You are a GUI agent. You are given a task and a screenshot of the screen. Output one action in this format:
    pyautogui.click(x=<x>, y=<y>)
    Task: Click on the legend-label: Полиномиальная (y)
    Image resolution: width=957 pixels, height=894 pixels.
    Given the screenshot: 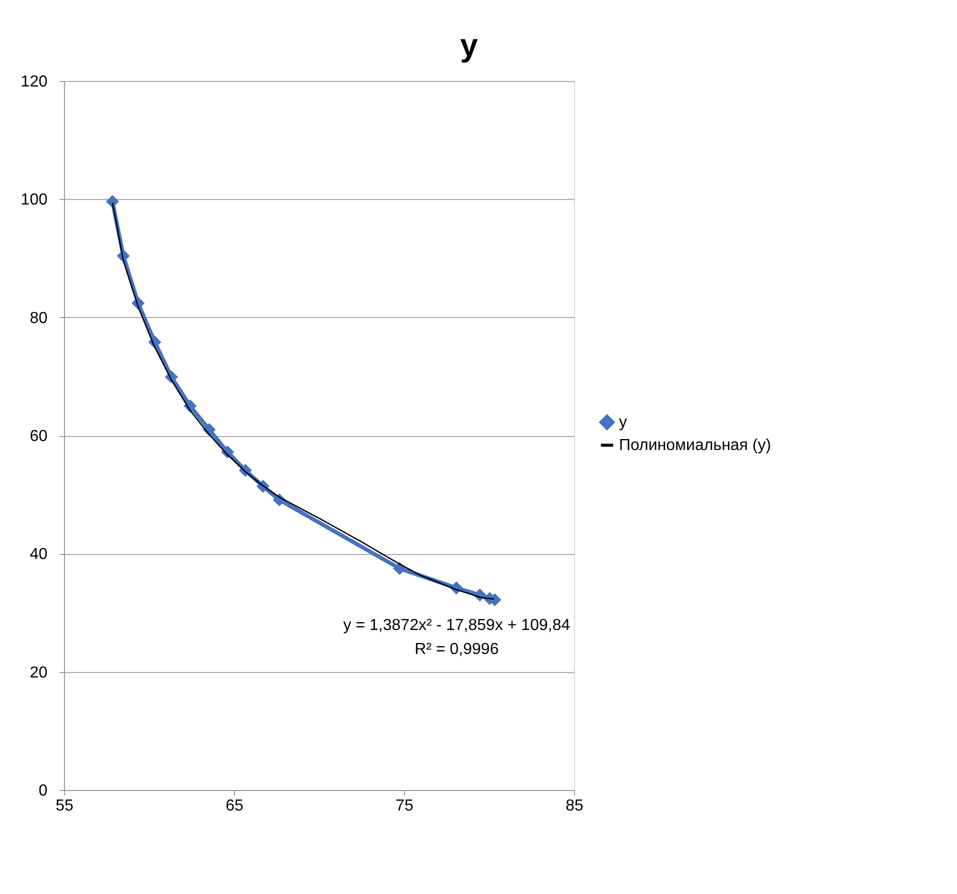 What is the action you would take?
    pyautogui.click(x=695, y=445)
    